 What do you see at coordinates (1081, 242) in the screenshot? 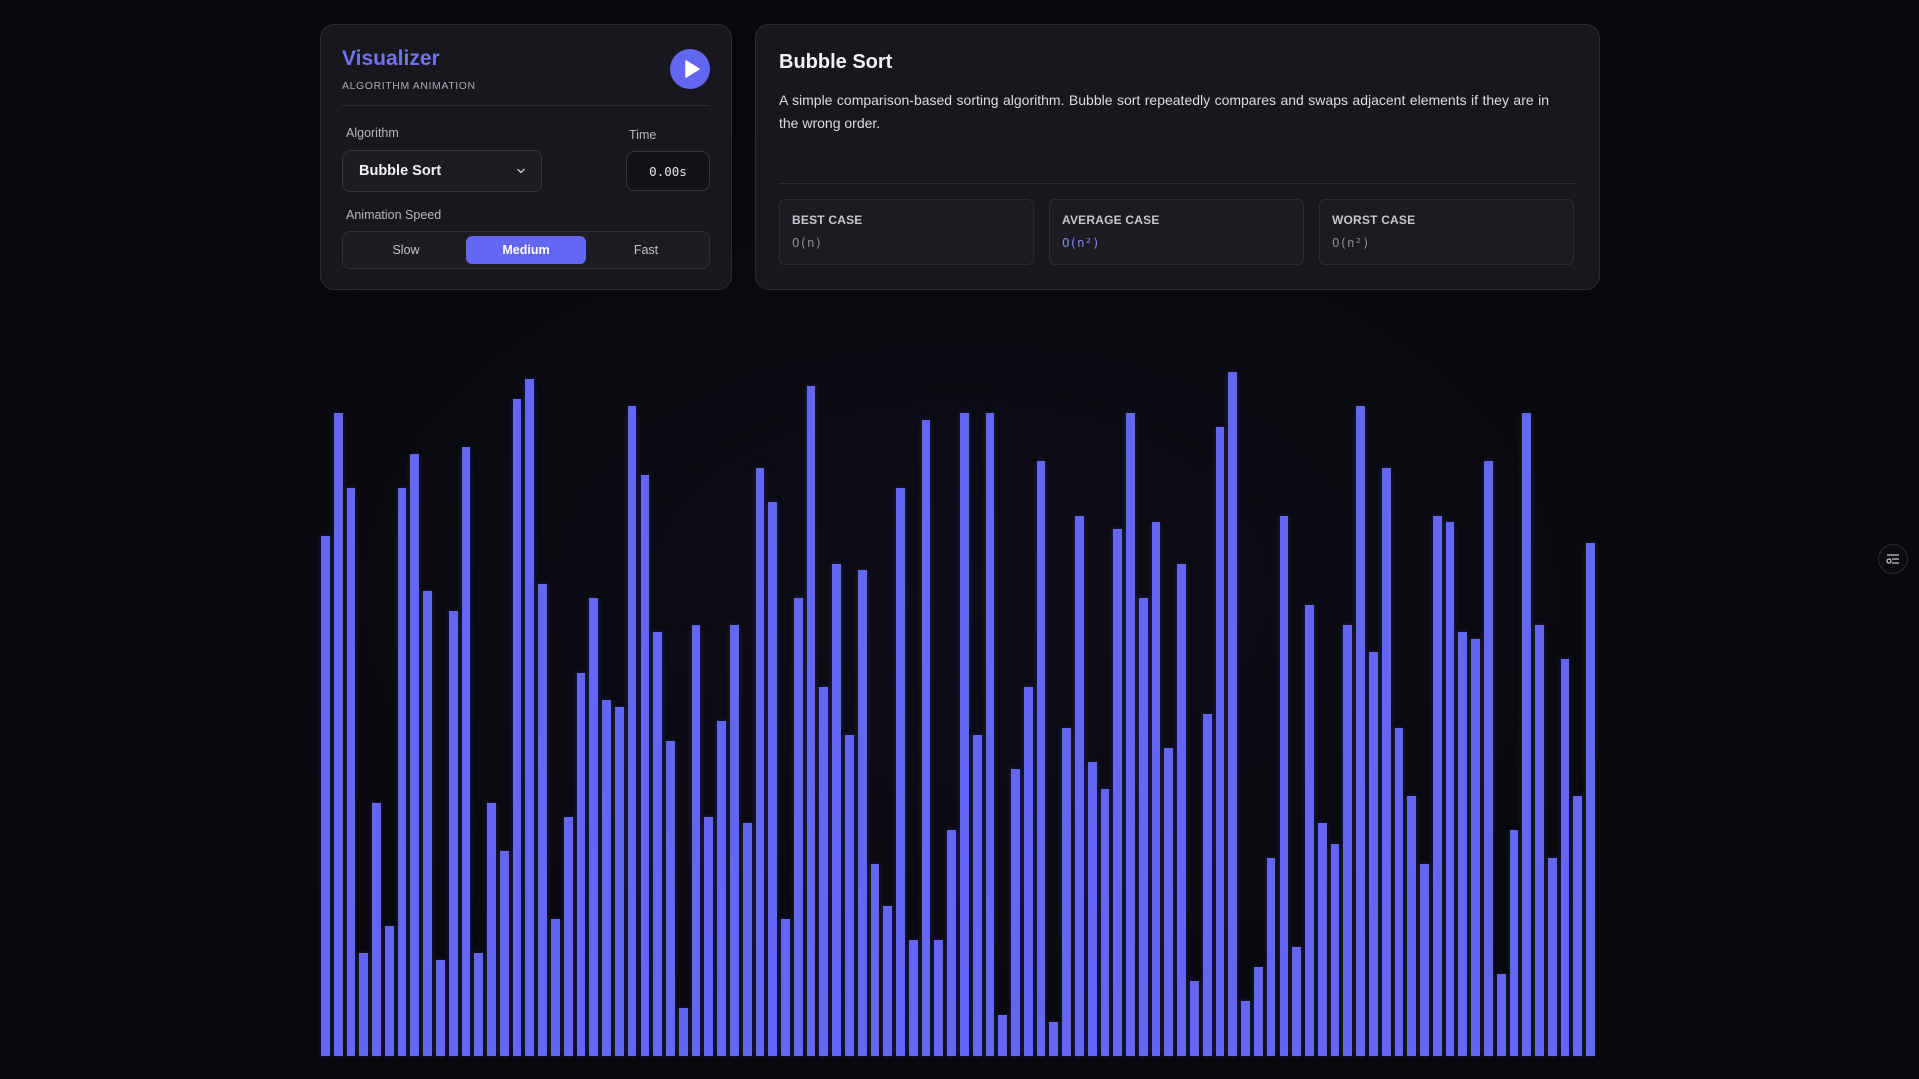
I see `average-case-value: O(n²)` at bounding box center [1081, 242].